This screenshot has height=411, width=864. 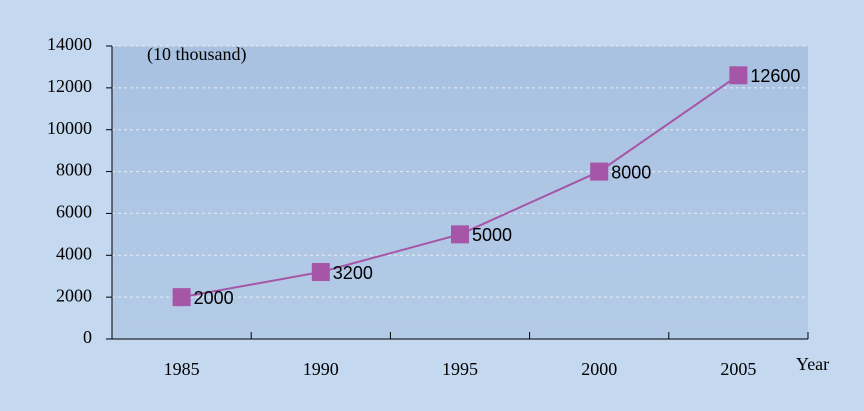 I want to click on data-label: 5000, so click(x=492, y=235).